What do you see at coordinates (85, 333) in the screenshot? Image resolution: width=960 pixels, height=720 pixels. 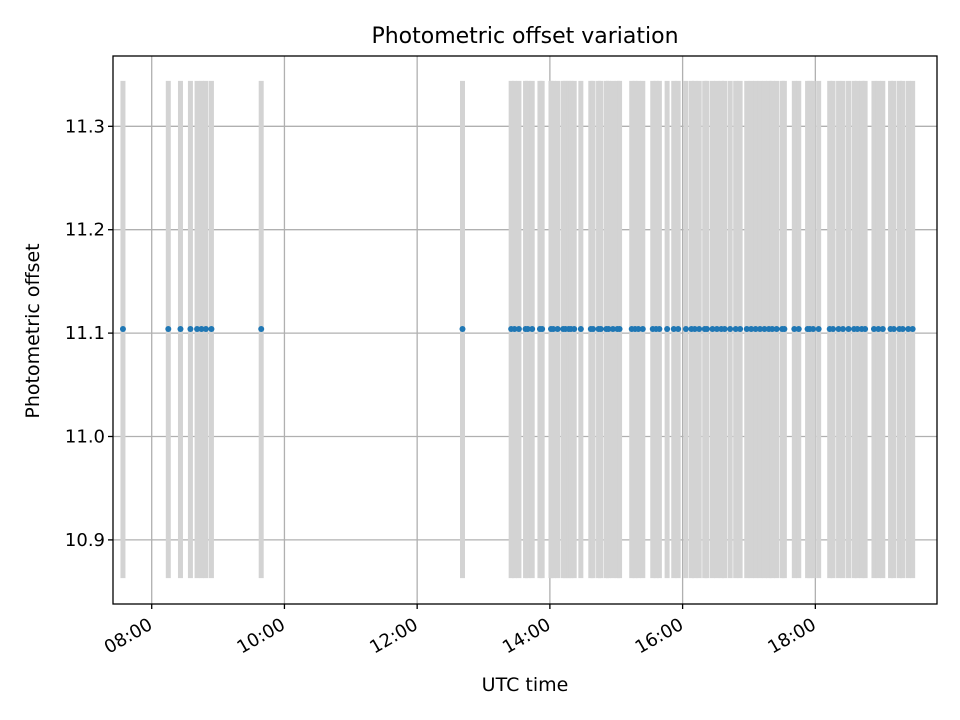 I see `y-tick-label: 11.1` at bounding box center [85, 333].